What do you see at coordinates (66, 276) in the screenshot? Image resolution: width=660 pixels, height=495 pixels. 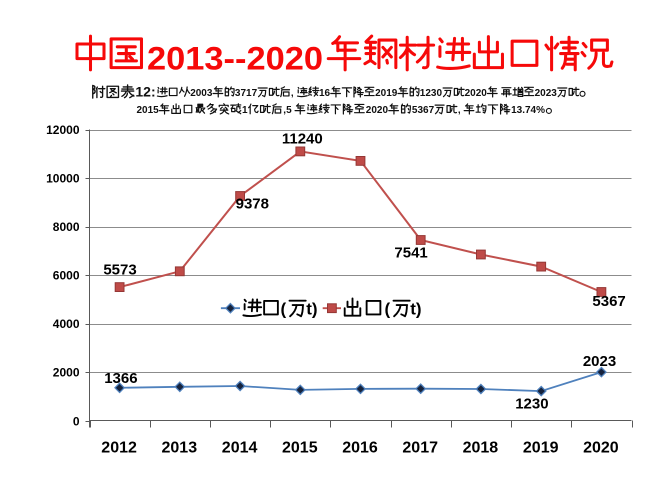 I see `svg-text: 6000` at bounding box center [66, 276].